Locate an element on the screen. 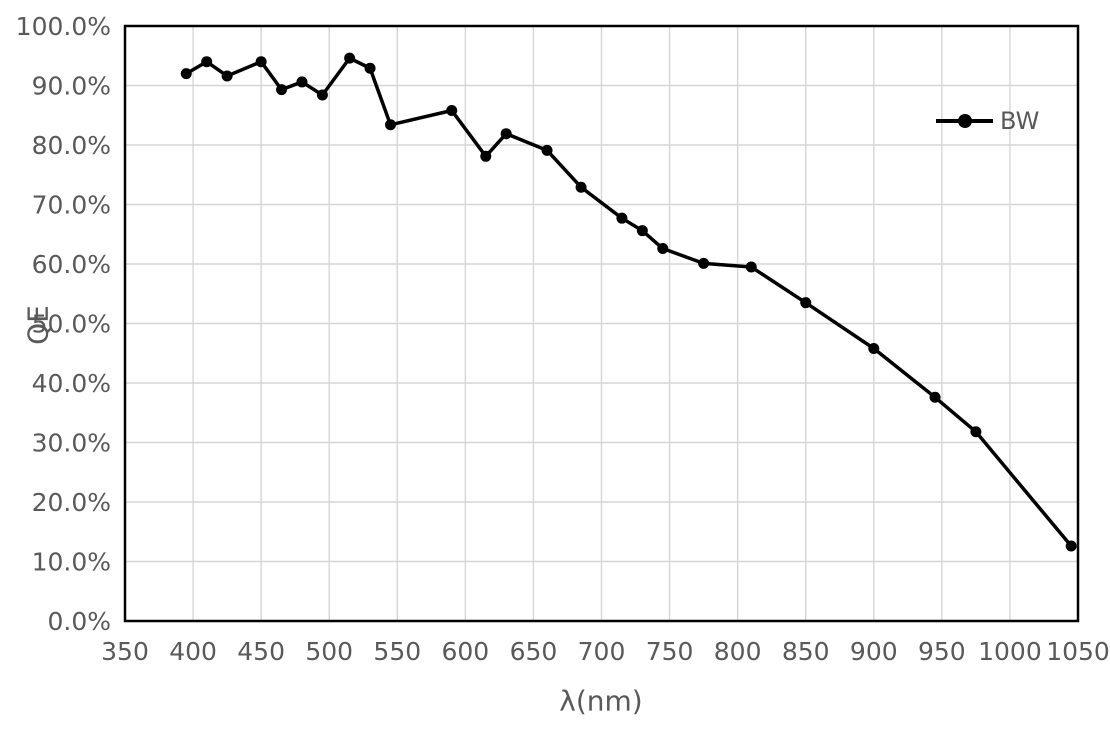 The width and height of the screenshot is (1110, 738). y-tick-label: 0.0% is located at coordinates (79, 621).